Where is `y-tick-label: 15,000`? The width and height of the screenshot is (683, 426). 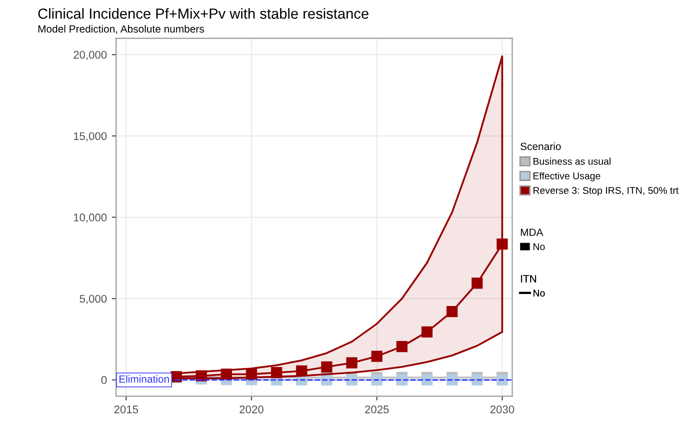 y-tick-label: 15,000 is located at coordinates (90, 137).